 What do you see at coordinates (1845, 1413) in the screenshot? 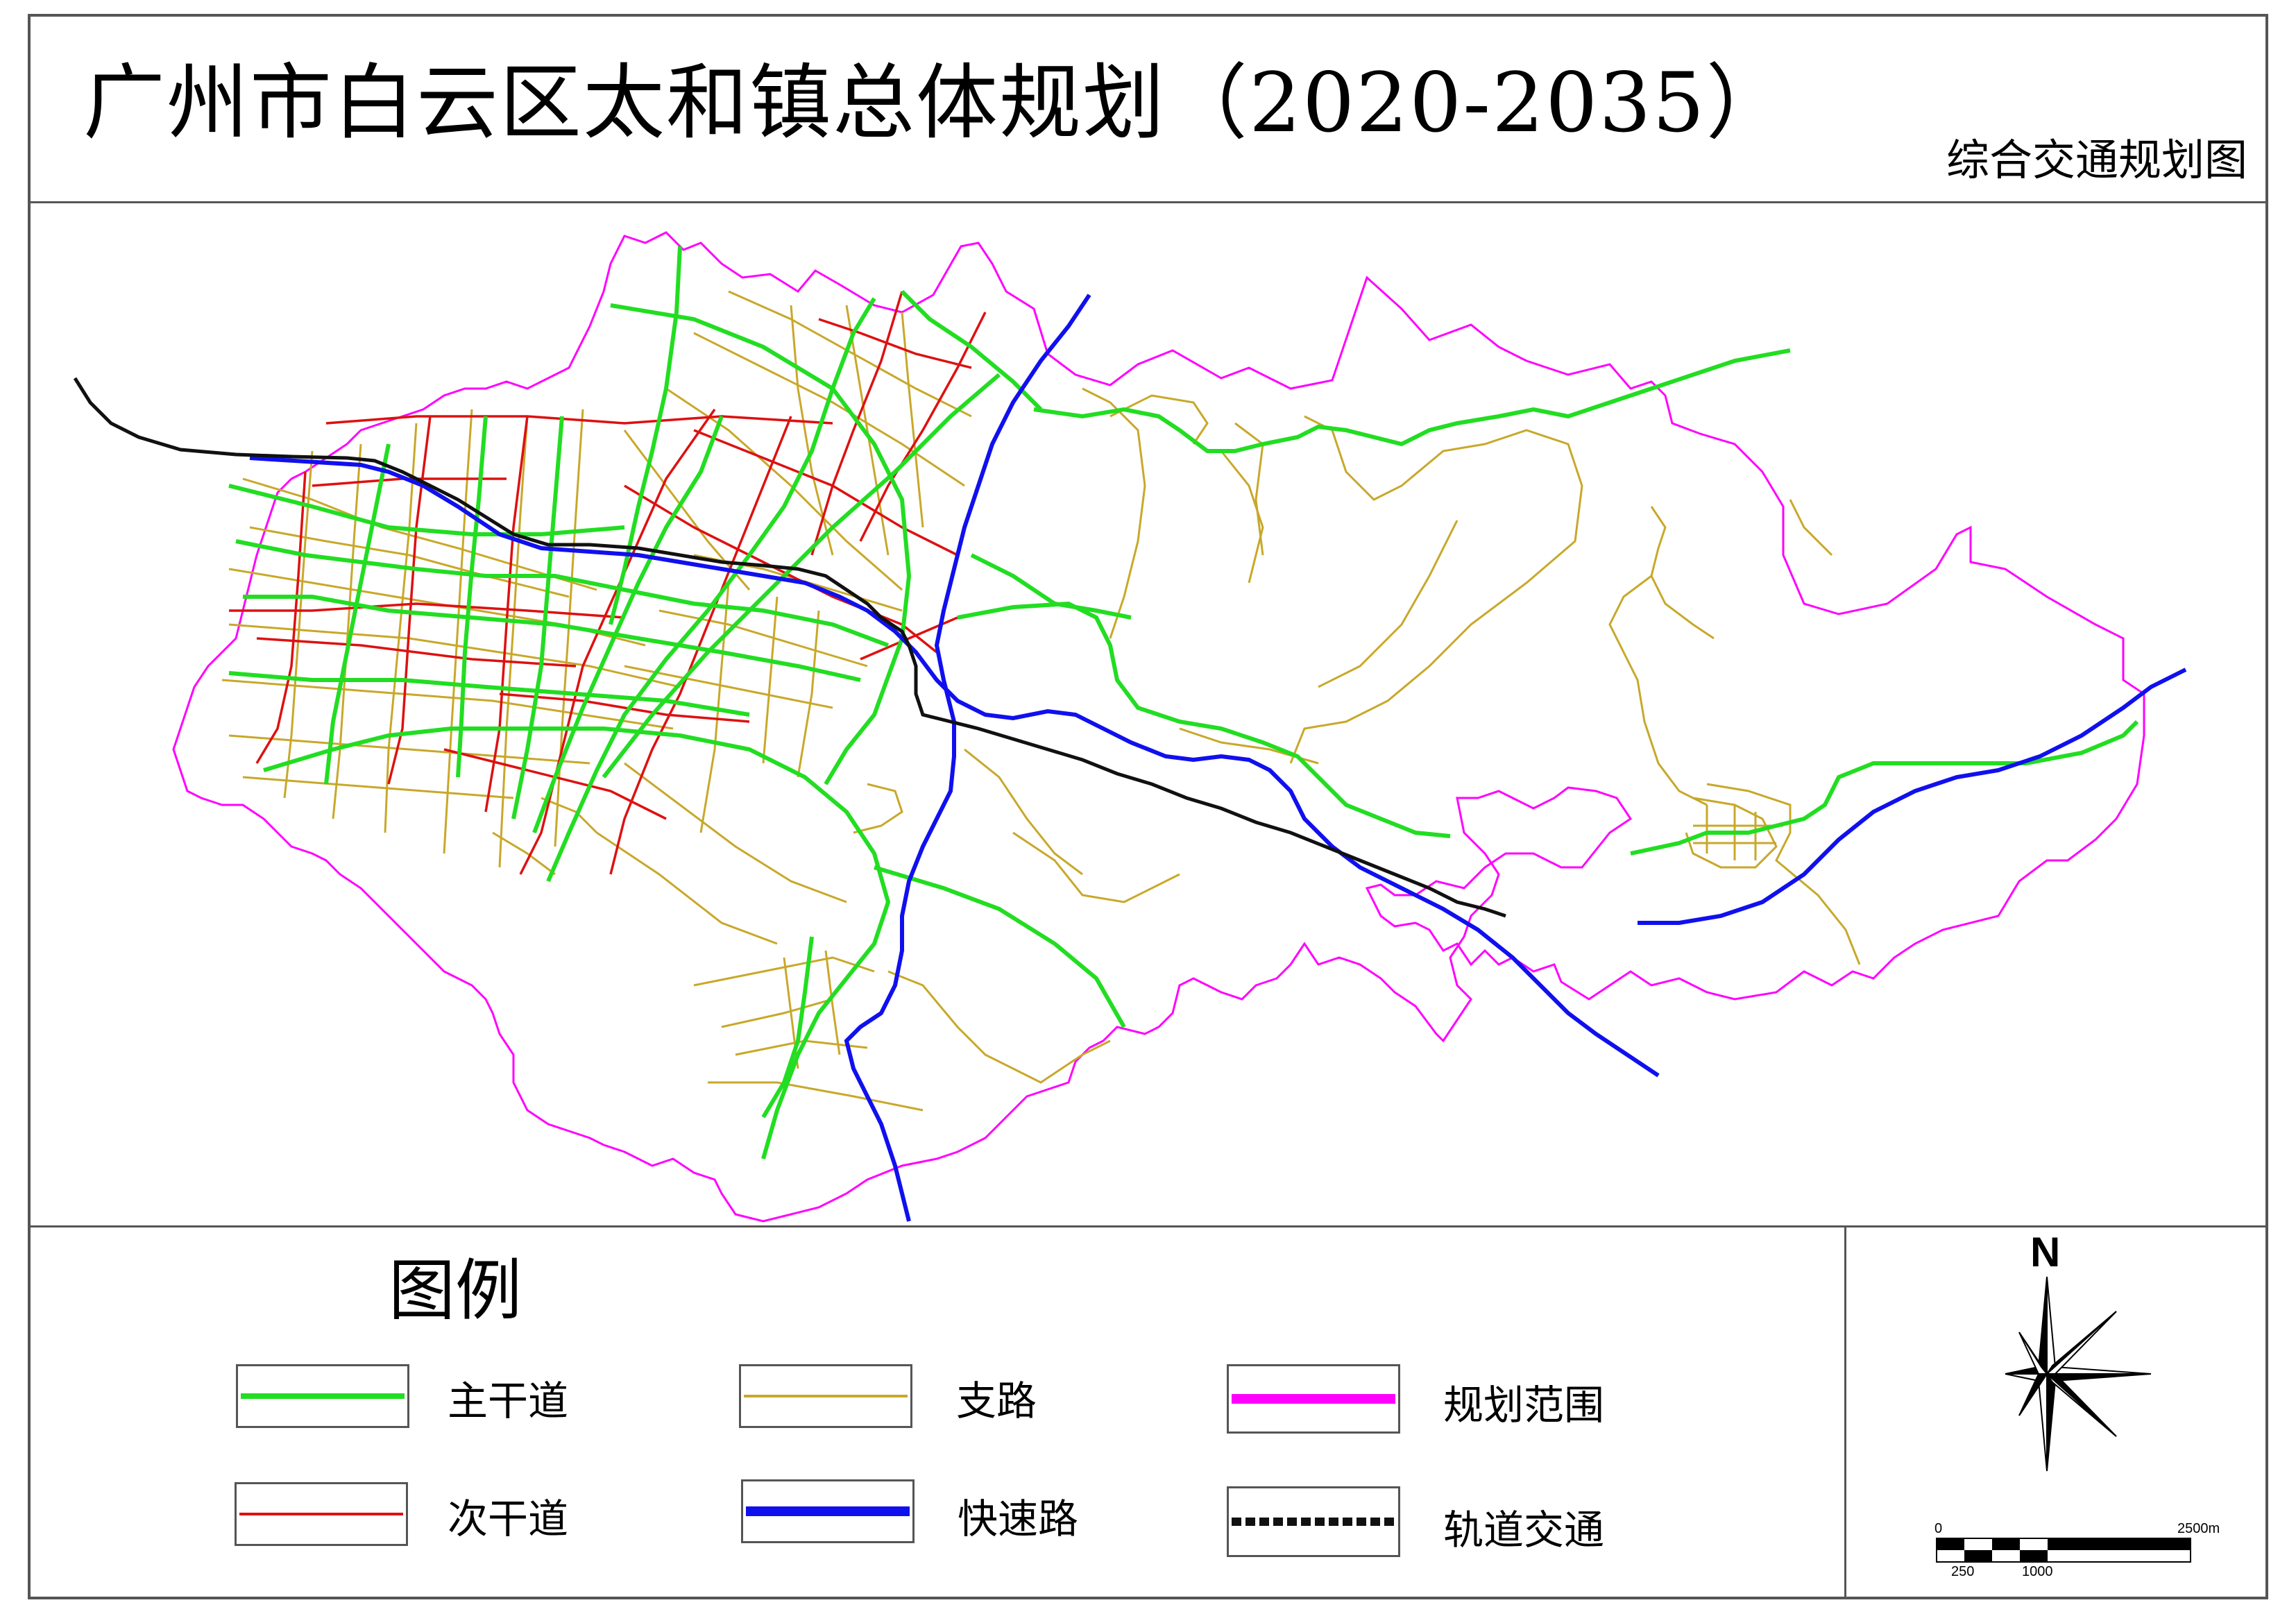
I see `compass-divider` at bounding box center [1845, 1413].